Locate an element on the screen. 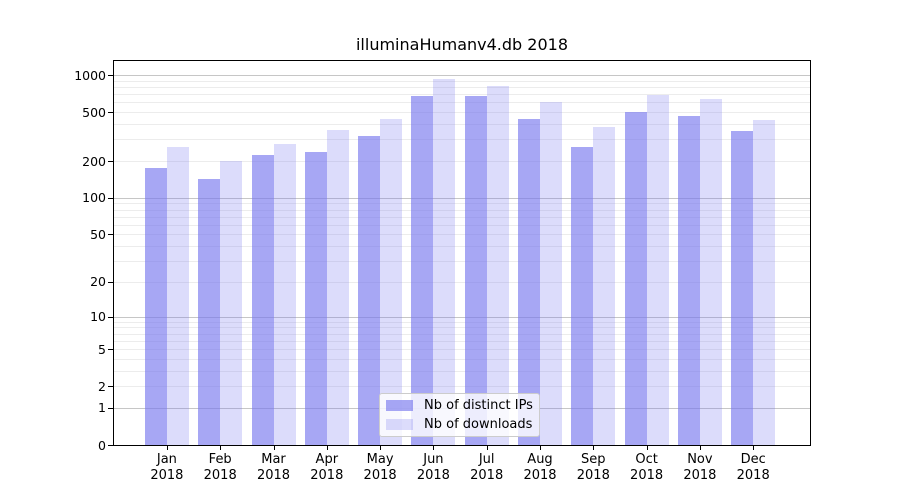 Image resolution: width=900 pixels, height=500 pixels. x-tick-label-oct: Oct 2018 is located at coordinates (647, 467).